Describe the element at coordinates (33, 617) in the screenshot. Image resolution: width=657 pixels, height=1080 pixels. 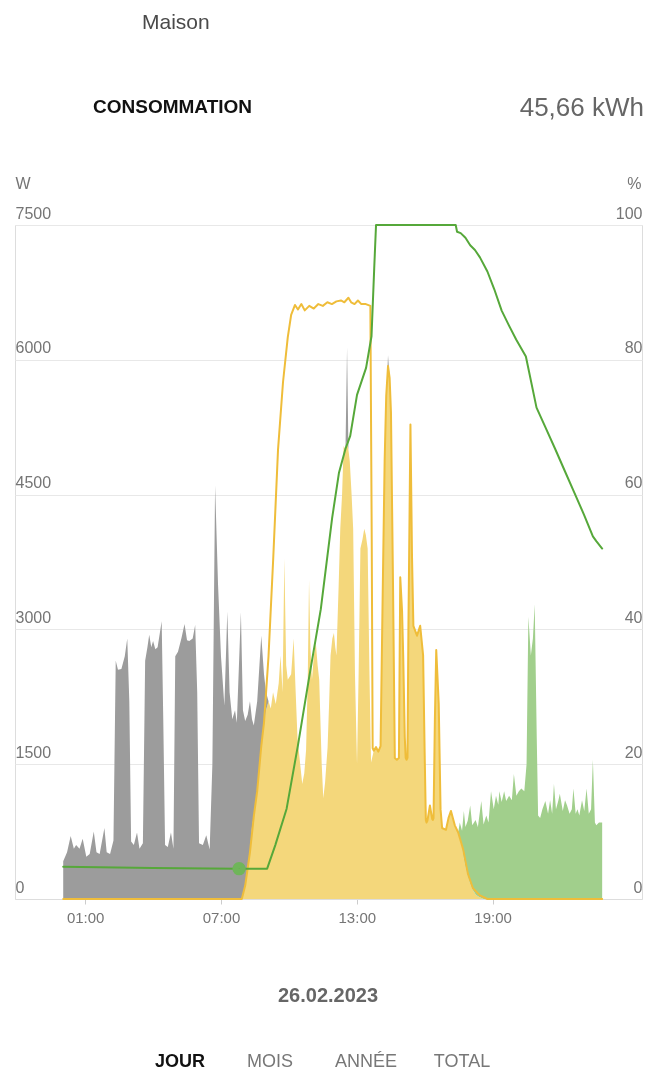
I see `y-tick-label: 3000` at that location.